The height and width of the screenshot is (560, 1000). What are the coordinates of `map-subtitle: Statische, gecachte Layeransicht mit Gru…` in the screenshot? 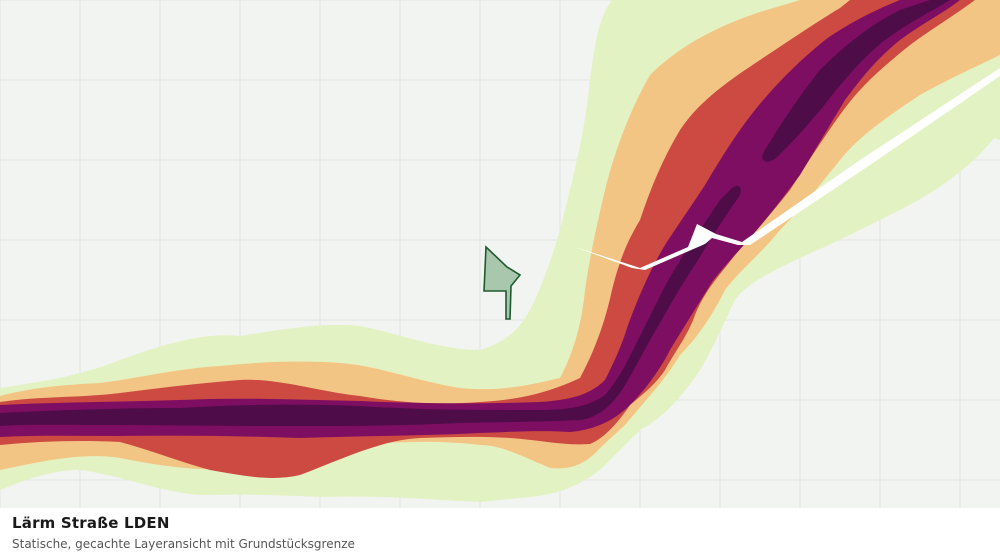 It's located at (183, 544).